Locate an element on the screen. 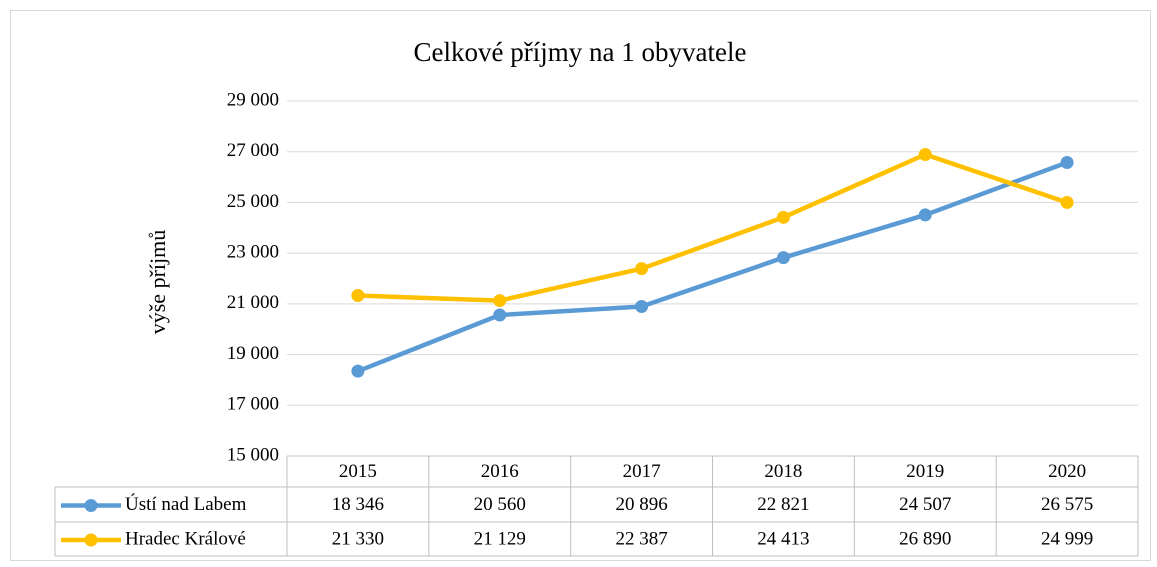  y-tick-label: 15 000 is located at coordinates (253, 454).